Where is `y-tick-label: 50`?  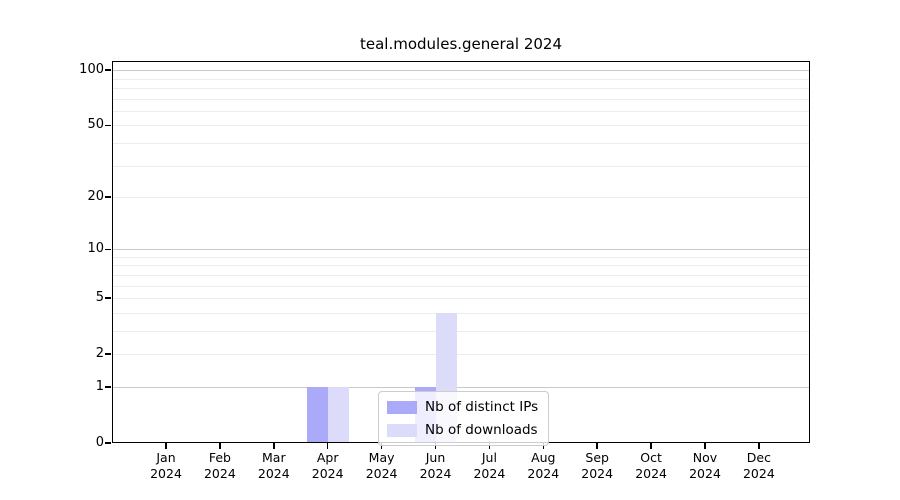 y-tick-label: 50 is located at coordinates (95, 125).